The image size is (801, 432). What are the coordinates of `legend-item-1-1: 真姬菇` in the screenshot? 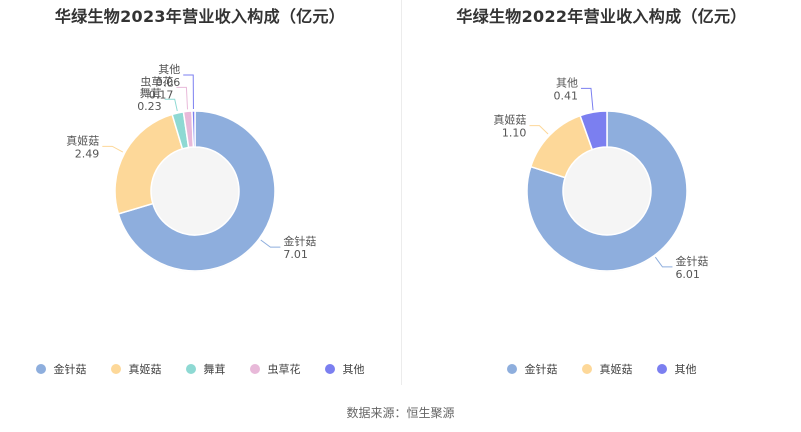 It's located at (607, 369).